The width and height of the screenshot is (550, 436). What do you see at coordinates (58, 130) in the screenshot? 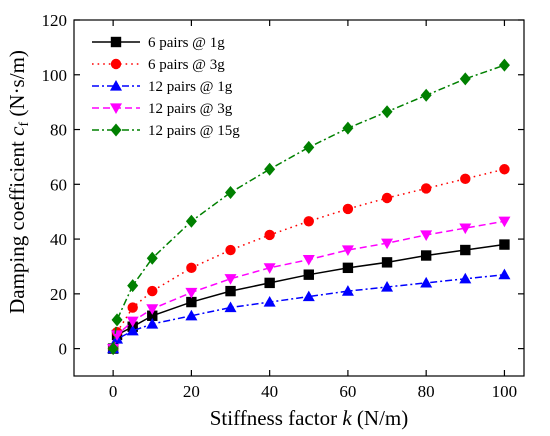
I see `y-tick-label: 80` at bounding box center [58, 130].